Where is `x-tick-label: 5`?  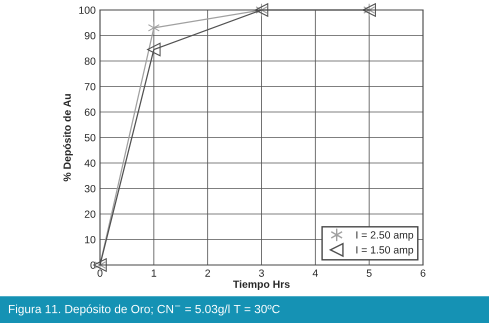 x-tick-label: 5 is located at coordinates (369, 273).